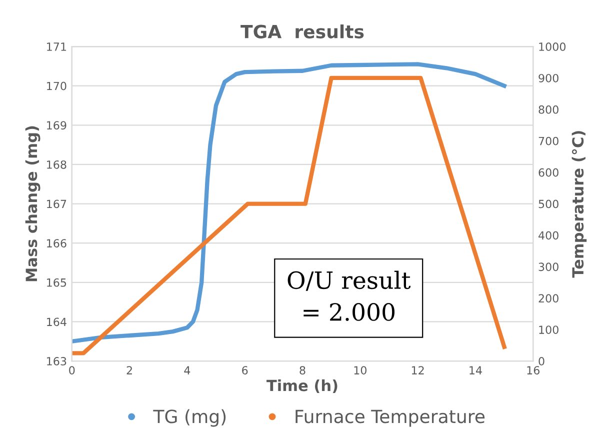 This screenshot has width=599, height=443. What do you see at coordinates (245, 370) in the screenshot?
I see `x-tick-label: 6` at bounding box center [245, 370].